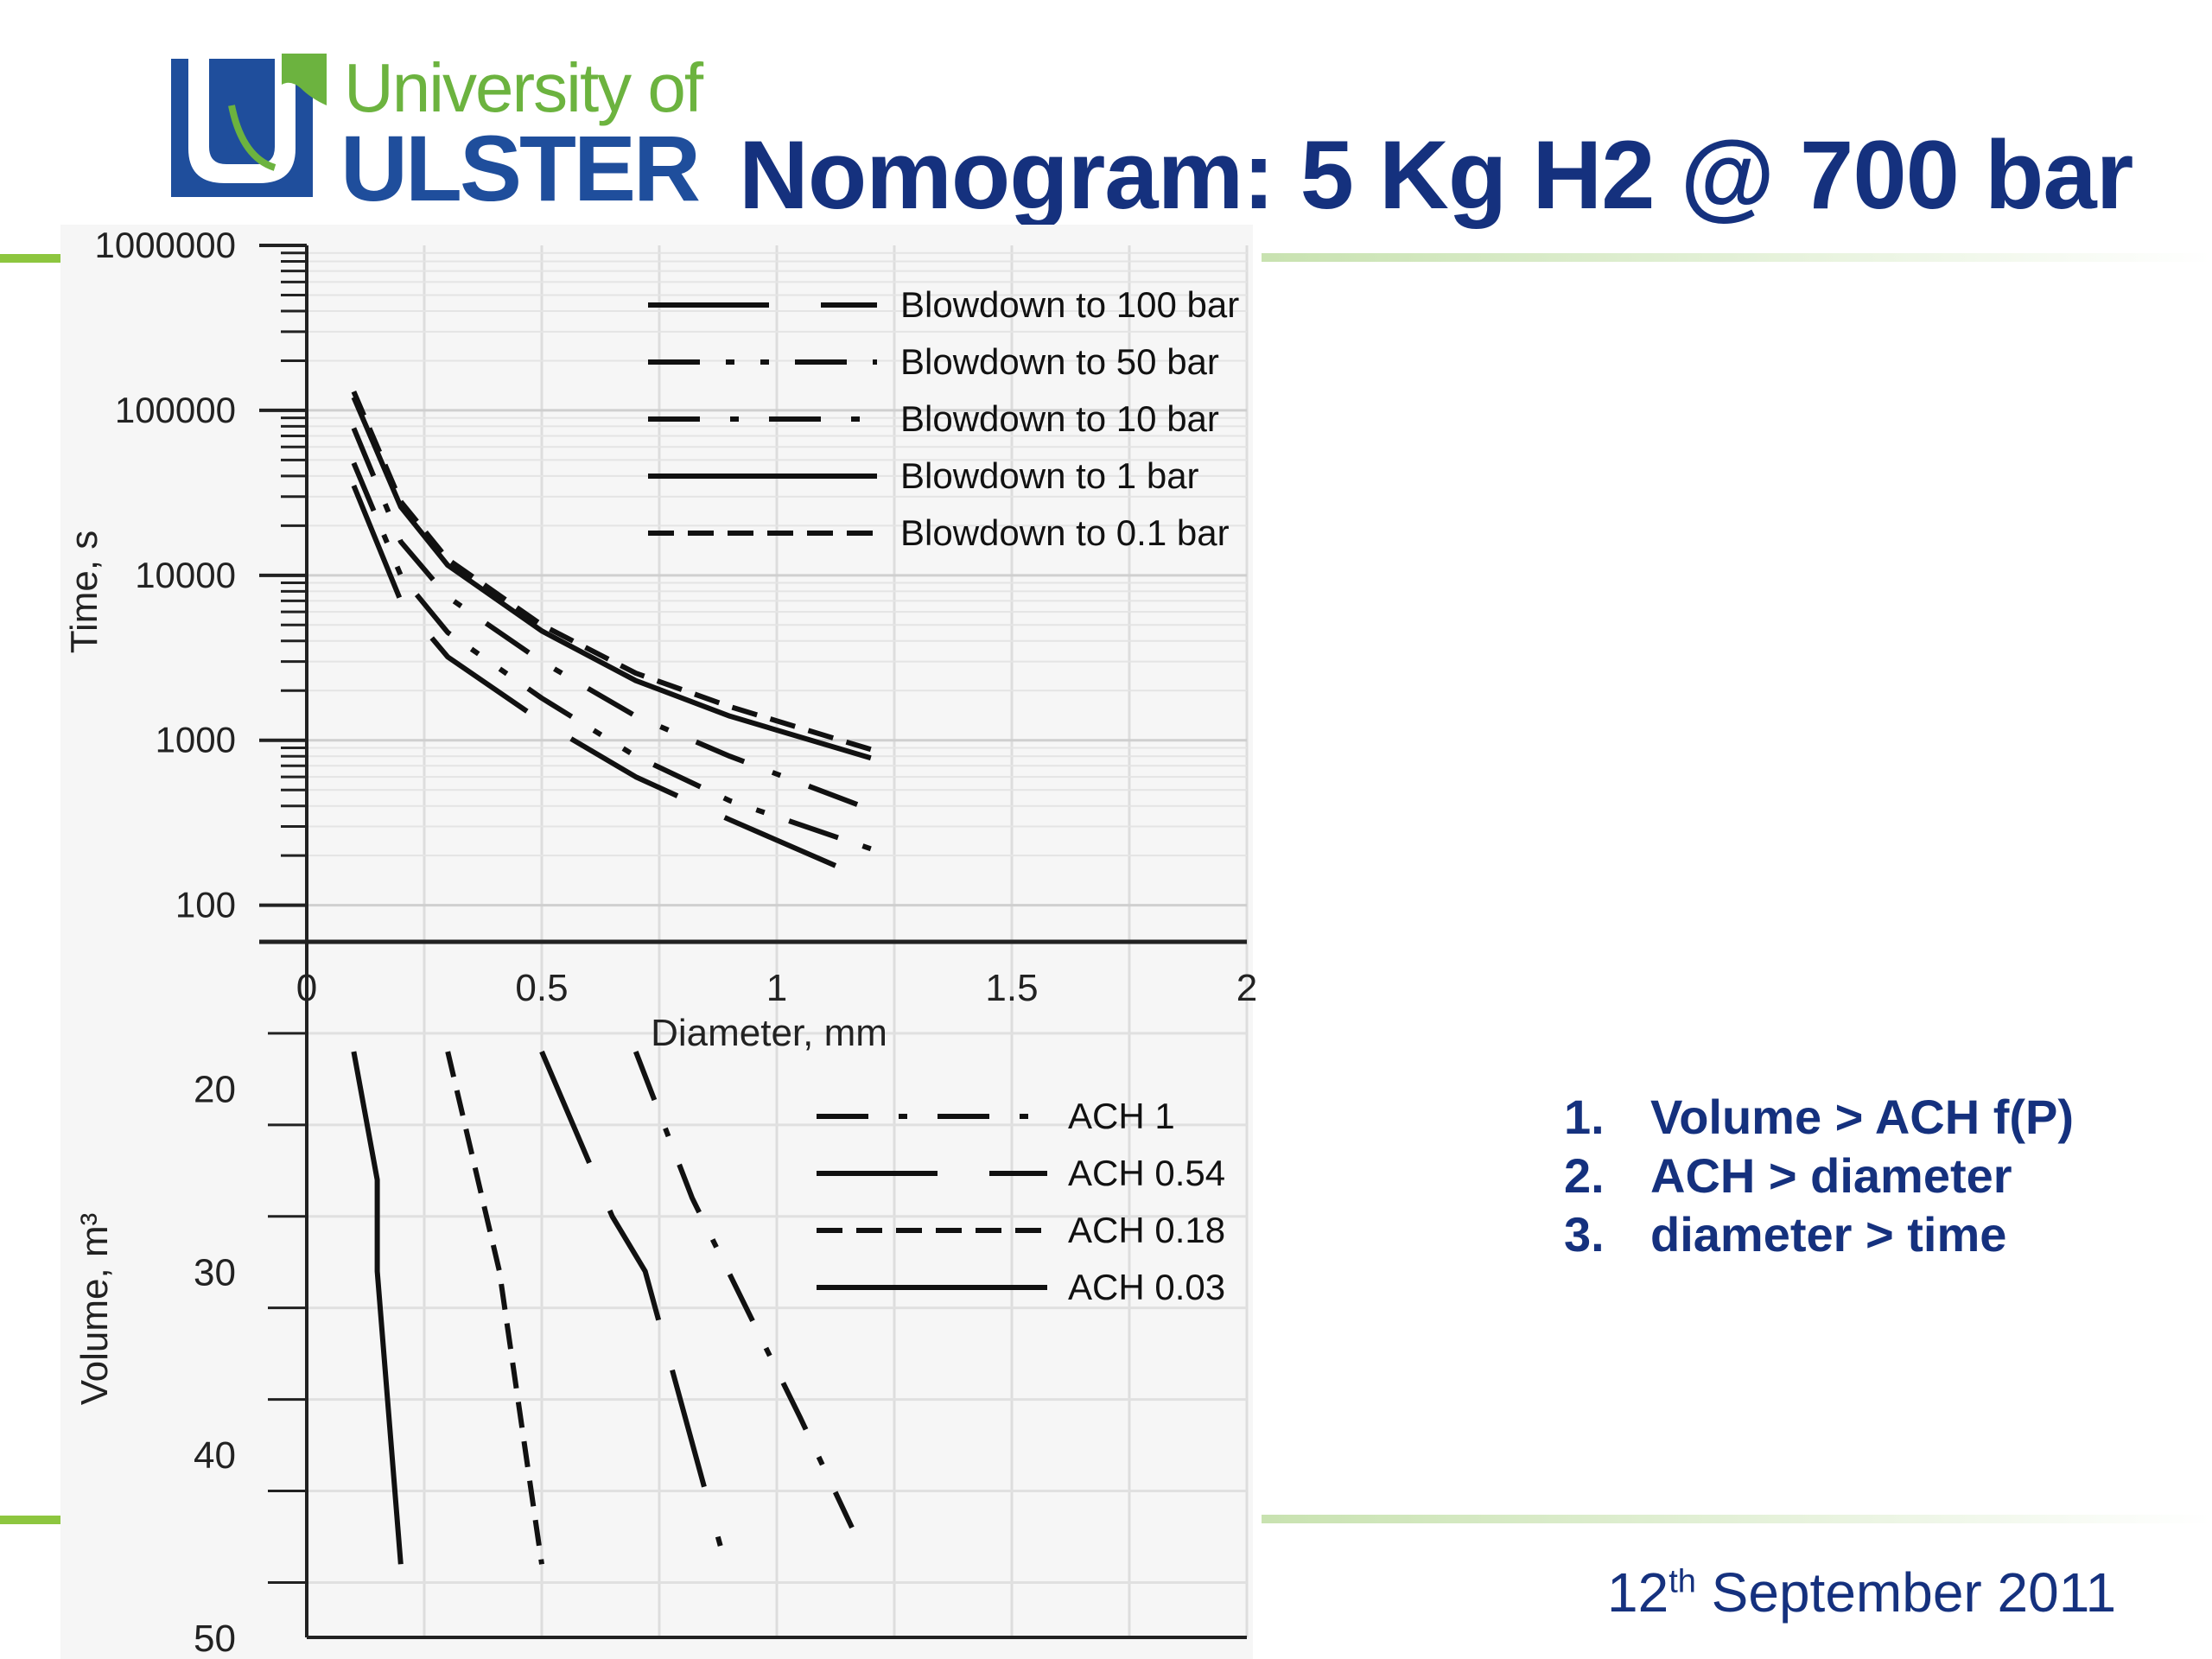 The width and height of the screenshot is (2212, 1659). Describe the element at coordinates (541, 988) in the screenshot. I see `x-tick-label: 0.5` at that location.